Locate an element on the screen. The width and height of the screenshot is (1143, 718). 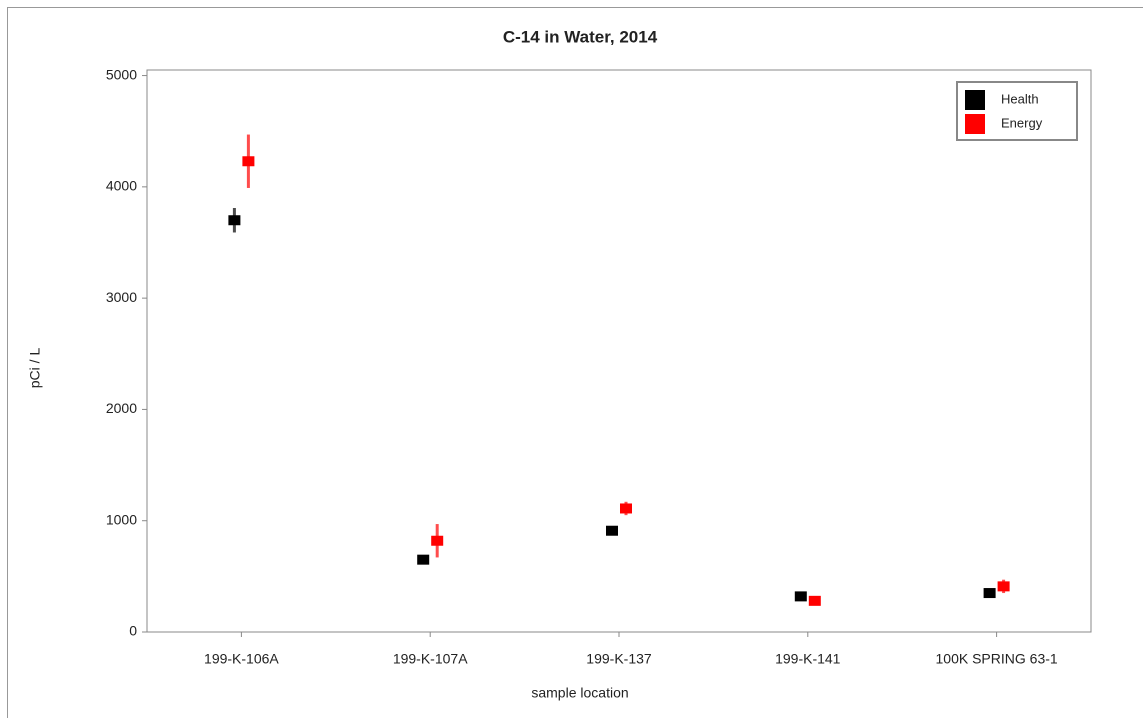
y-axis-label: pCi / L is located at coordinates (35, 368).